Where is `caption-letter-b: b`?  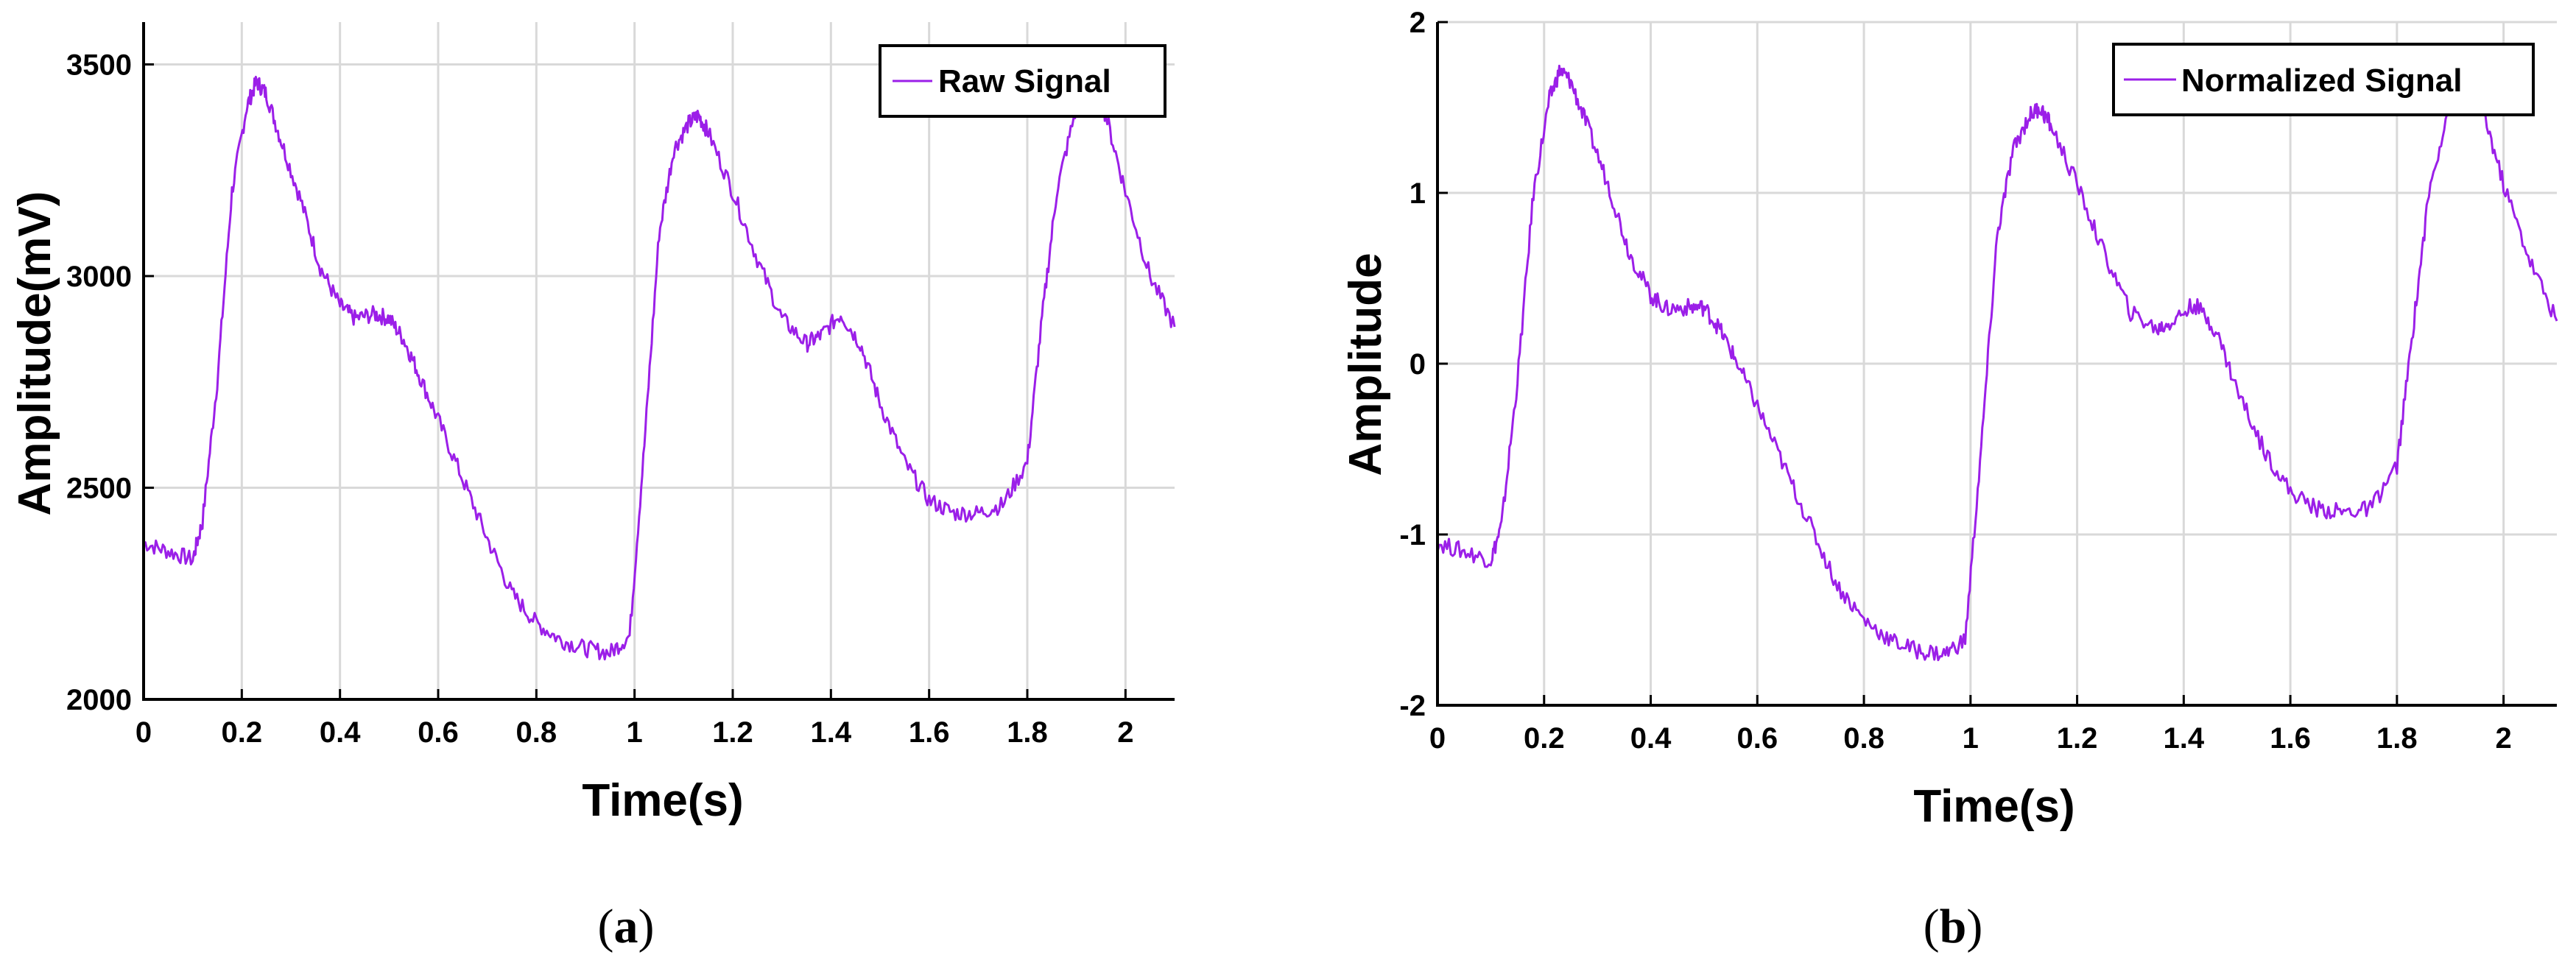
caption-letter-b: b is located at coordinates (1953, 926).